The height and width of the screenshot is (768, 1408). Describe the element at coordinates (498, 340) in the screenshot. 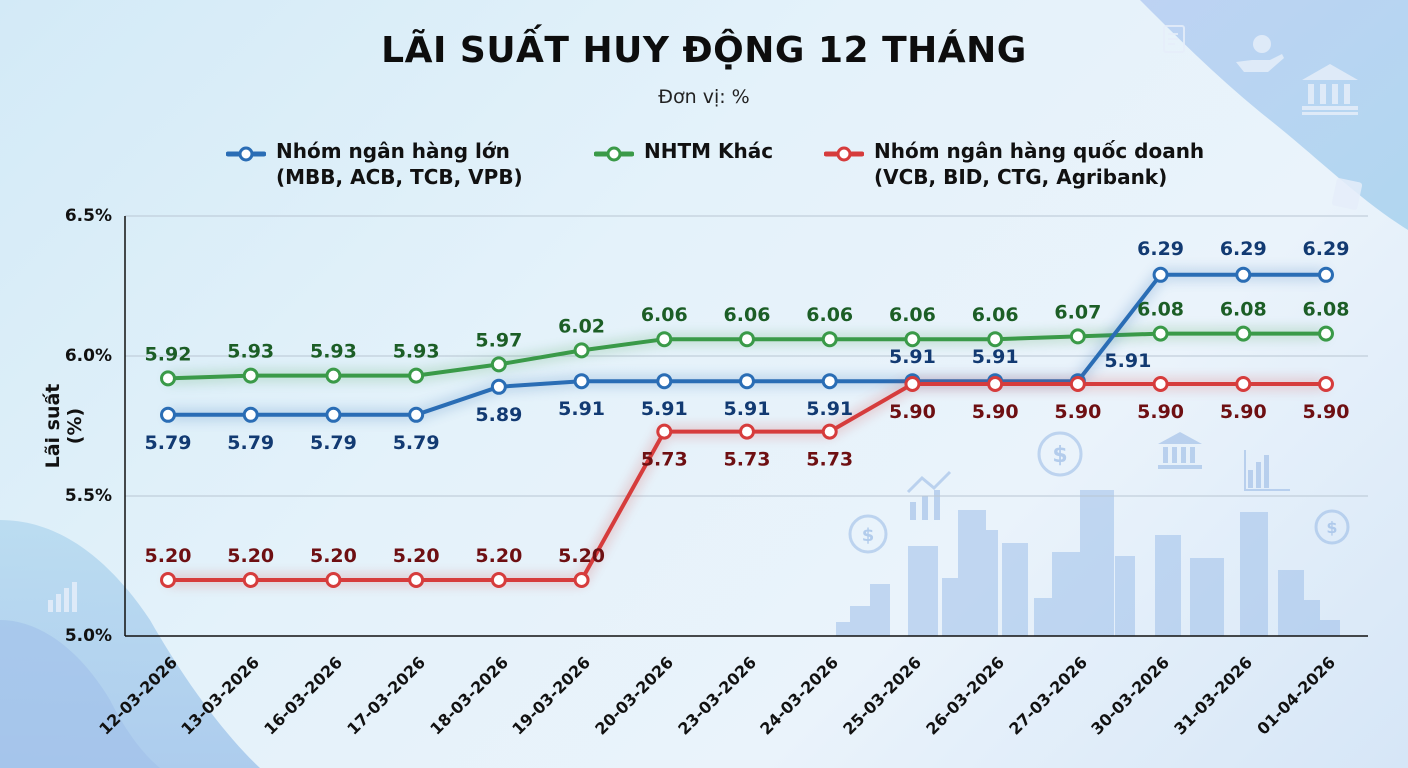

I see `data-label: 5.97` at that location.